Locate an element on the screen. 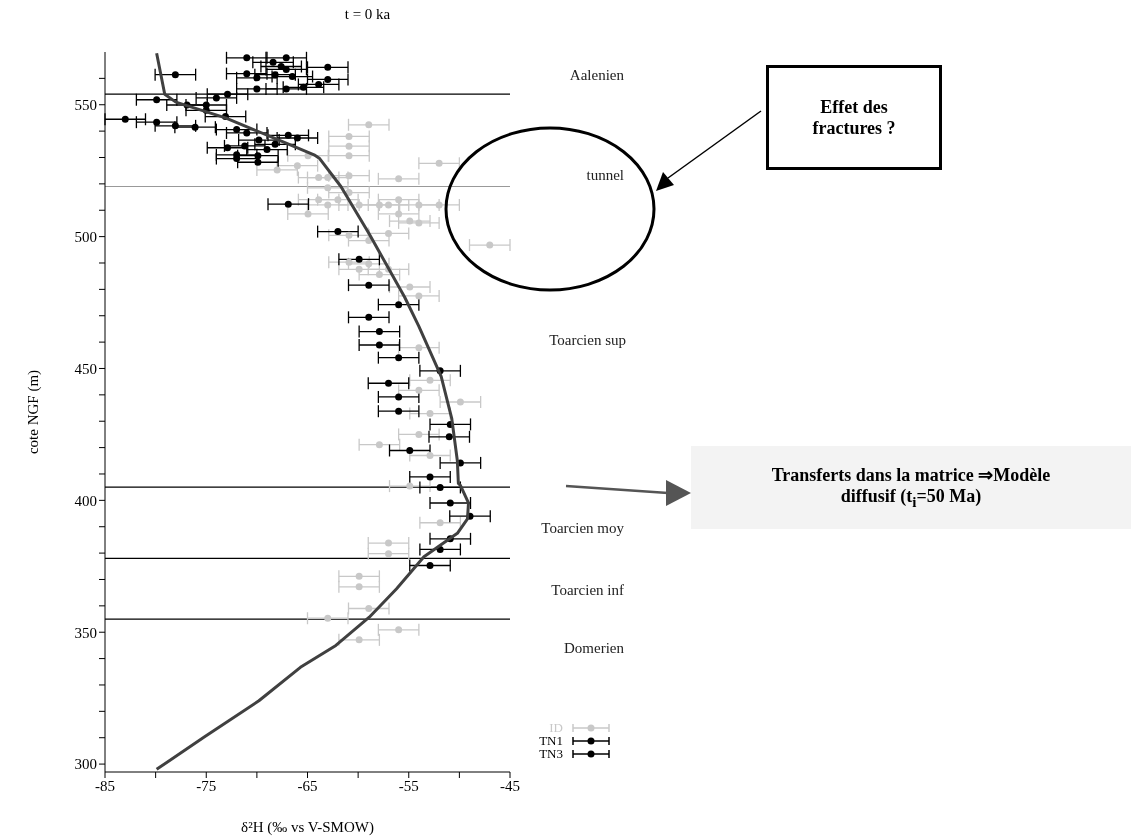  y-tick-label: 400 is located at coordinates (85, 500).